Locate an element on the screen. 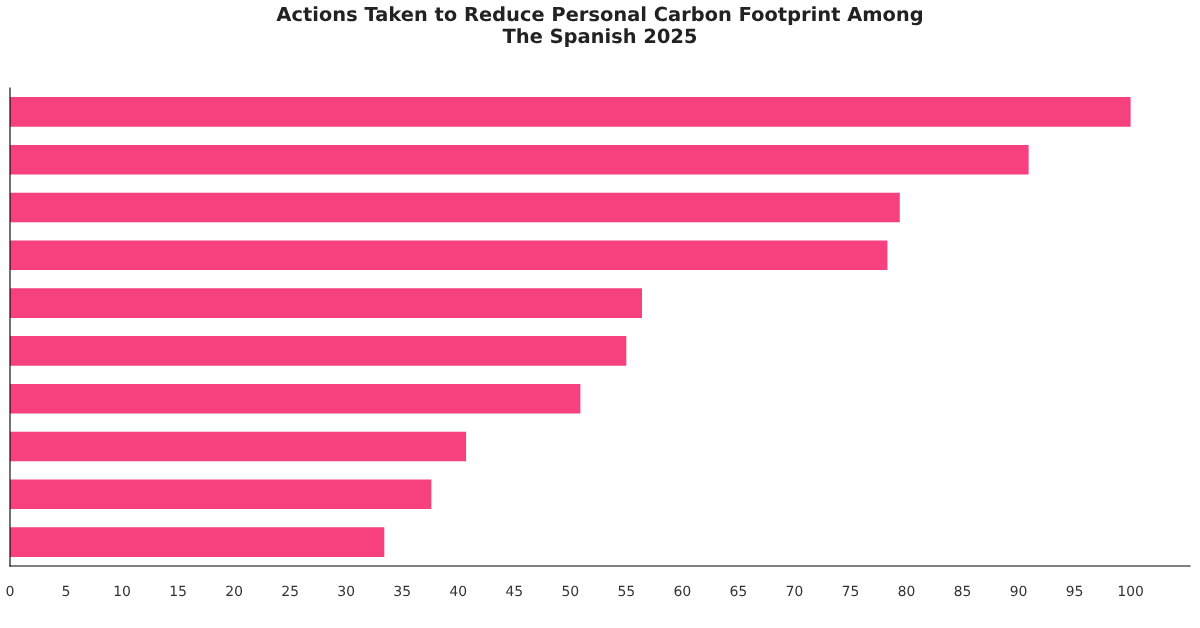 Image resolution: width=1200 pixels, height=628 pixels. x-tick-label: 85 is located at coordinates (962, 591).